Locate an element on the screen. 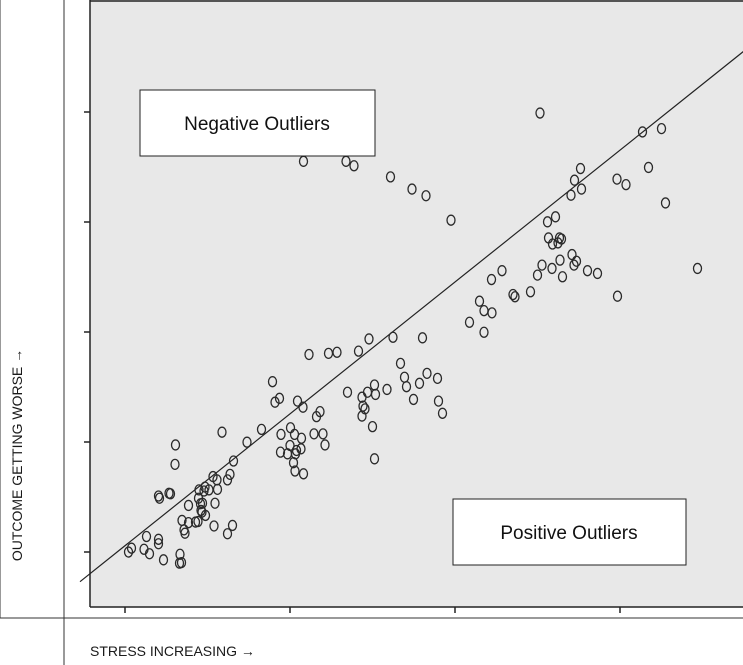 Image resolution: width=743 pixels, height=665 pixels. x-axis-title: STRESS INCREASING → is located at coordinates (172, 651).